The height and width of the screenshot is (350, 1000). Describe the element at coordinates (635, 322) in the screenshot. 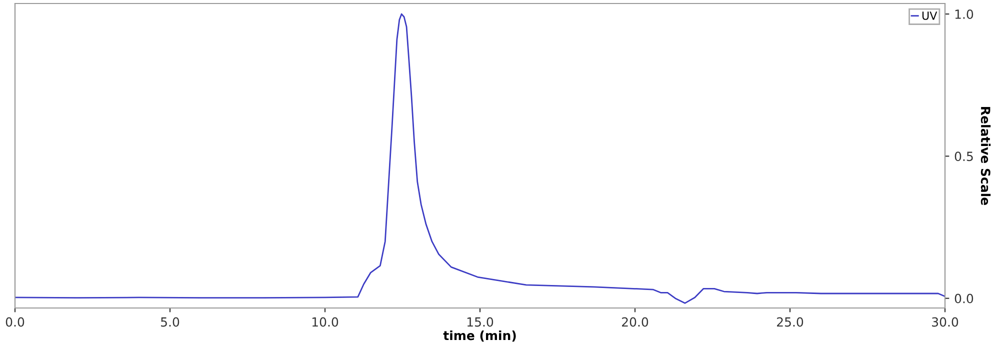

I see `x-tick-label: 20.0` at that location.